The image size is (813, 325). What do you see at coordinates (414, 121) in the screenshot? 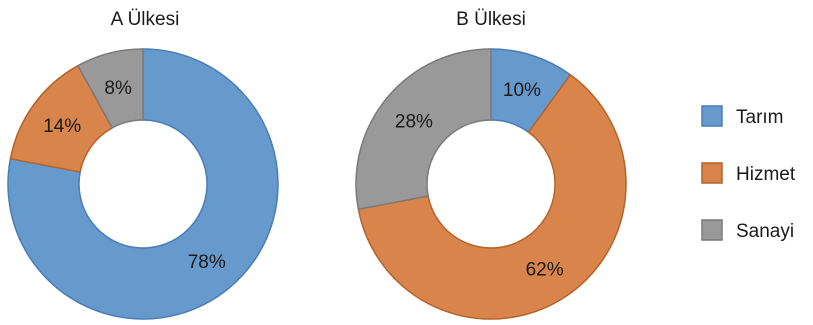
I see `slice-label-b-sanayi: 28%` at bounding box center [414, 121].